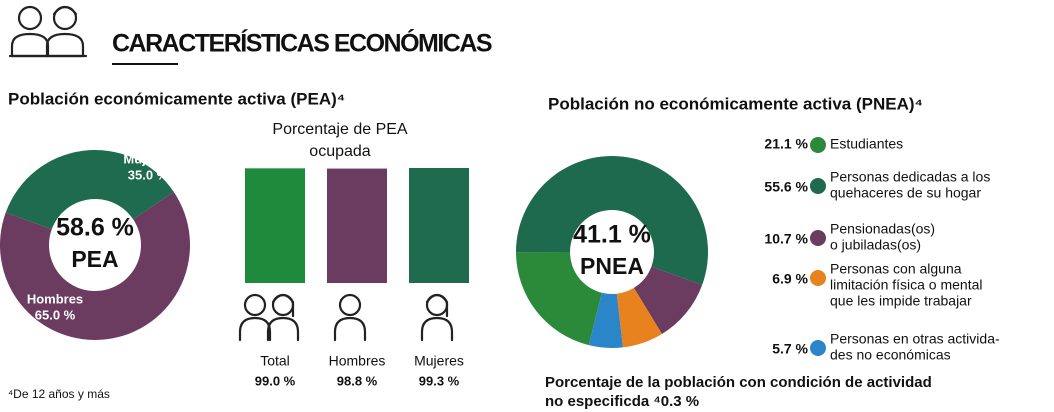 The width and height of the screenshot is (1054, 412). I want to click on legend-value: 55.6 %, so click(786, 187).